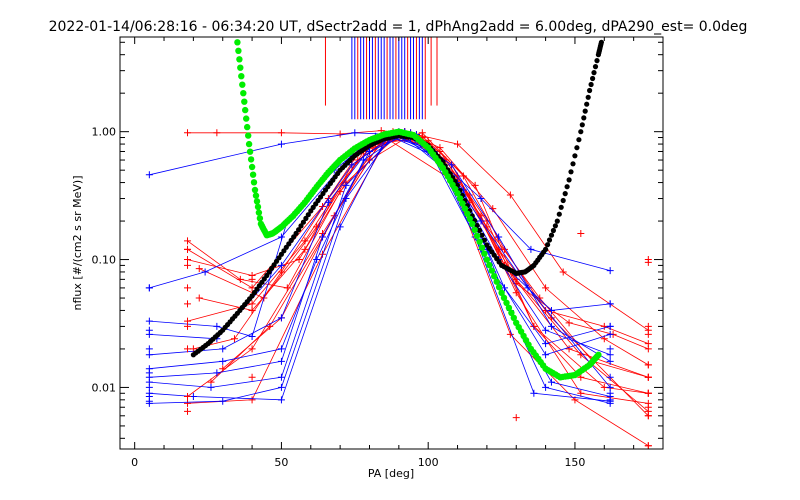 The width and height of the screenshot is (800, 500). Describe the element at coordinates (428, 462) in the screenshot. I see `x-tick-label: 100` at that location.